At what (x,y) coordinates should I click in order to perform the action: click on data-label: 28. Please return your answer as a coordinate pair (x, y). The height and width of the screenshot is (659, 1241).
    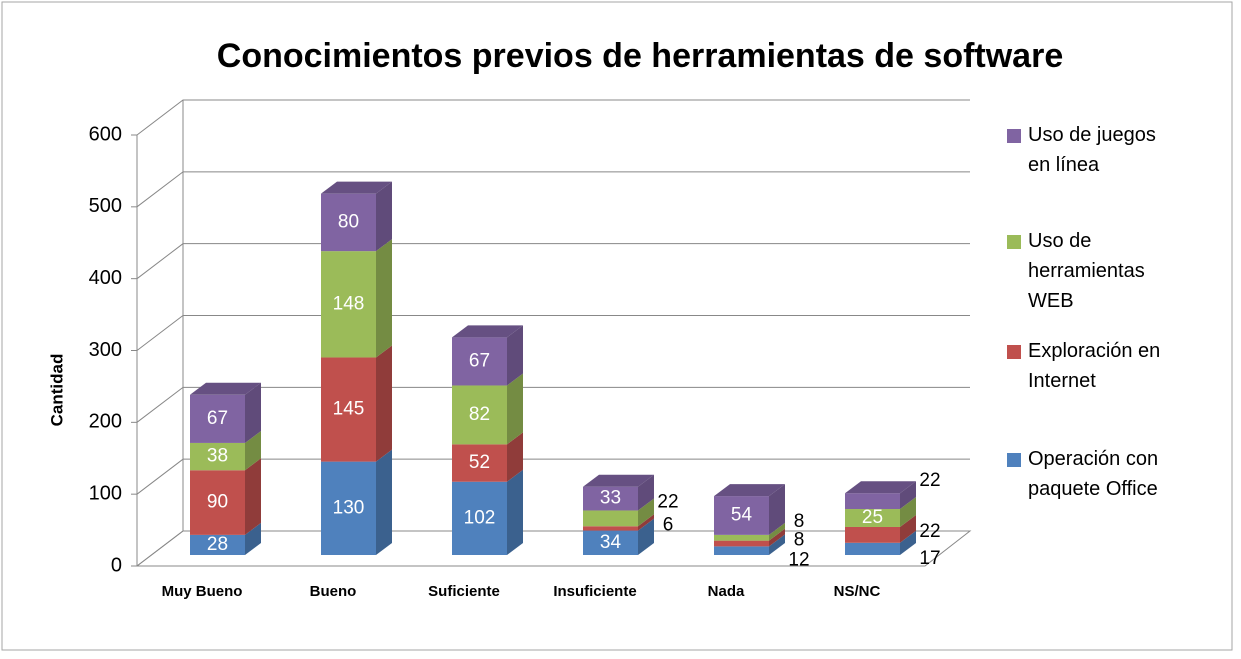
    Looking at the image, I should click on (217, 544).